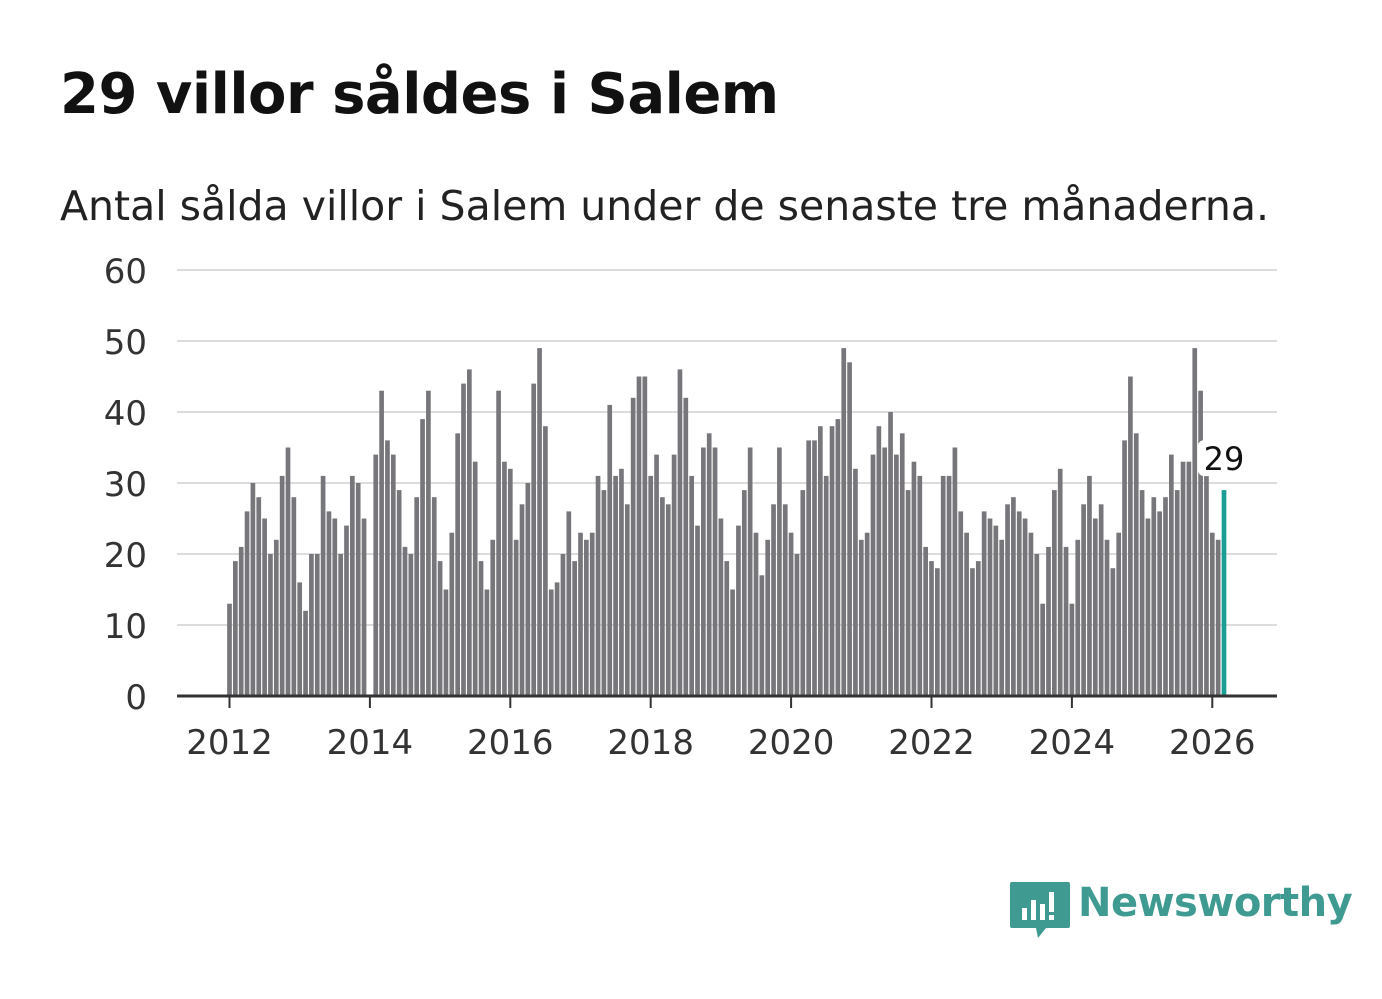  What do you see at coordinates (125, 627) in the screenshot?
I see `y-tick-label: 10` at bounding box center [125, 627].